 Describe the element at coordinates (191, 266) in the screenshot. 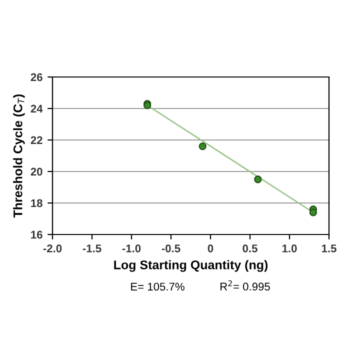

I see `x-axis-title: Log Starting Quantity (ng)` at that location.